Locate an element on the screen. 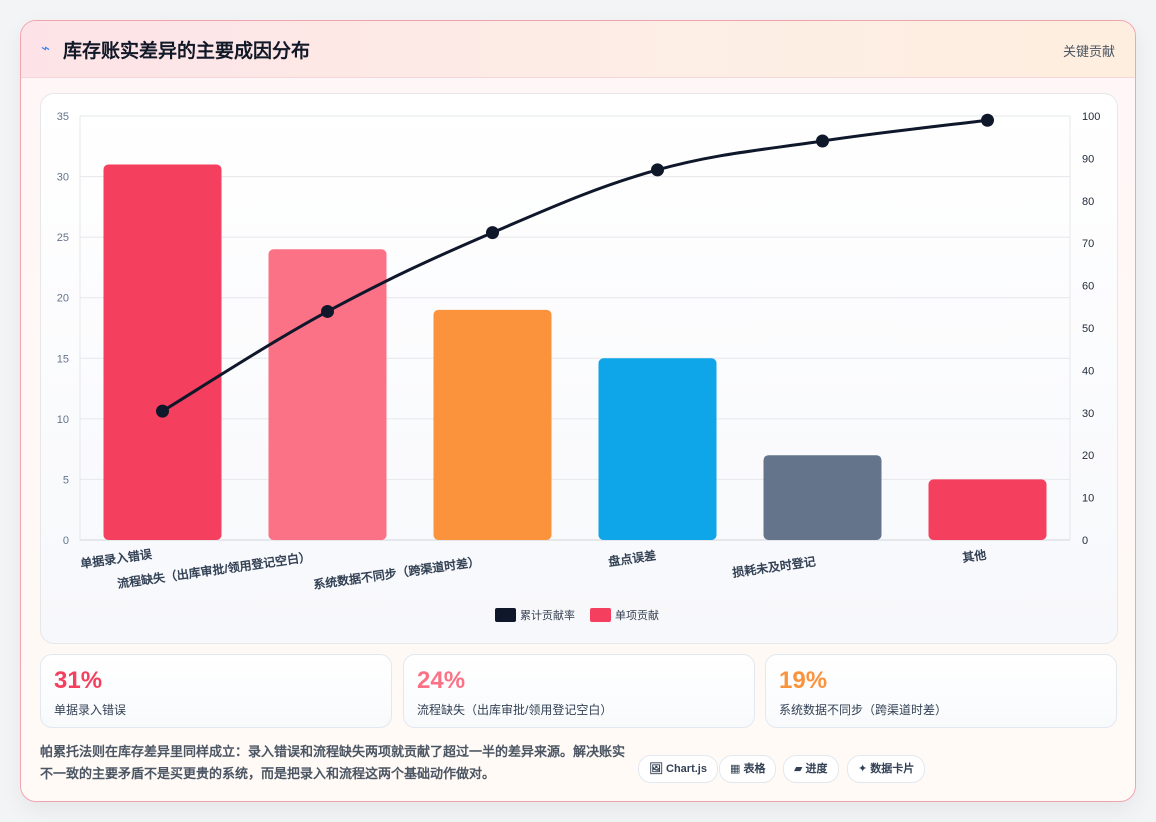  y-left-tick-label: 5 is located at coordinates (66, 480).